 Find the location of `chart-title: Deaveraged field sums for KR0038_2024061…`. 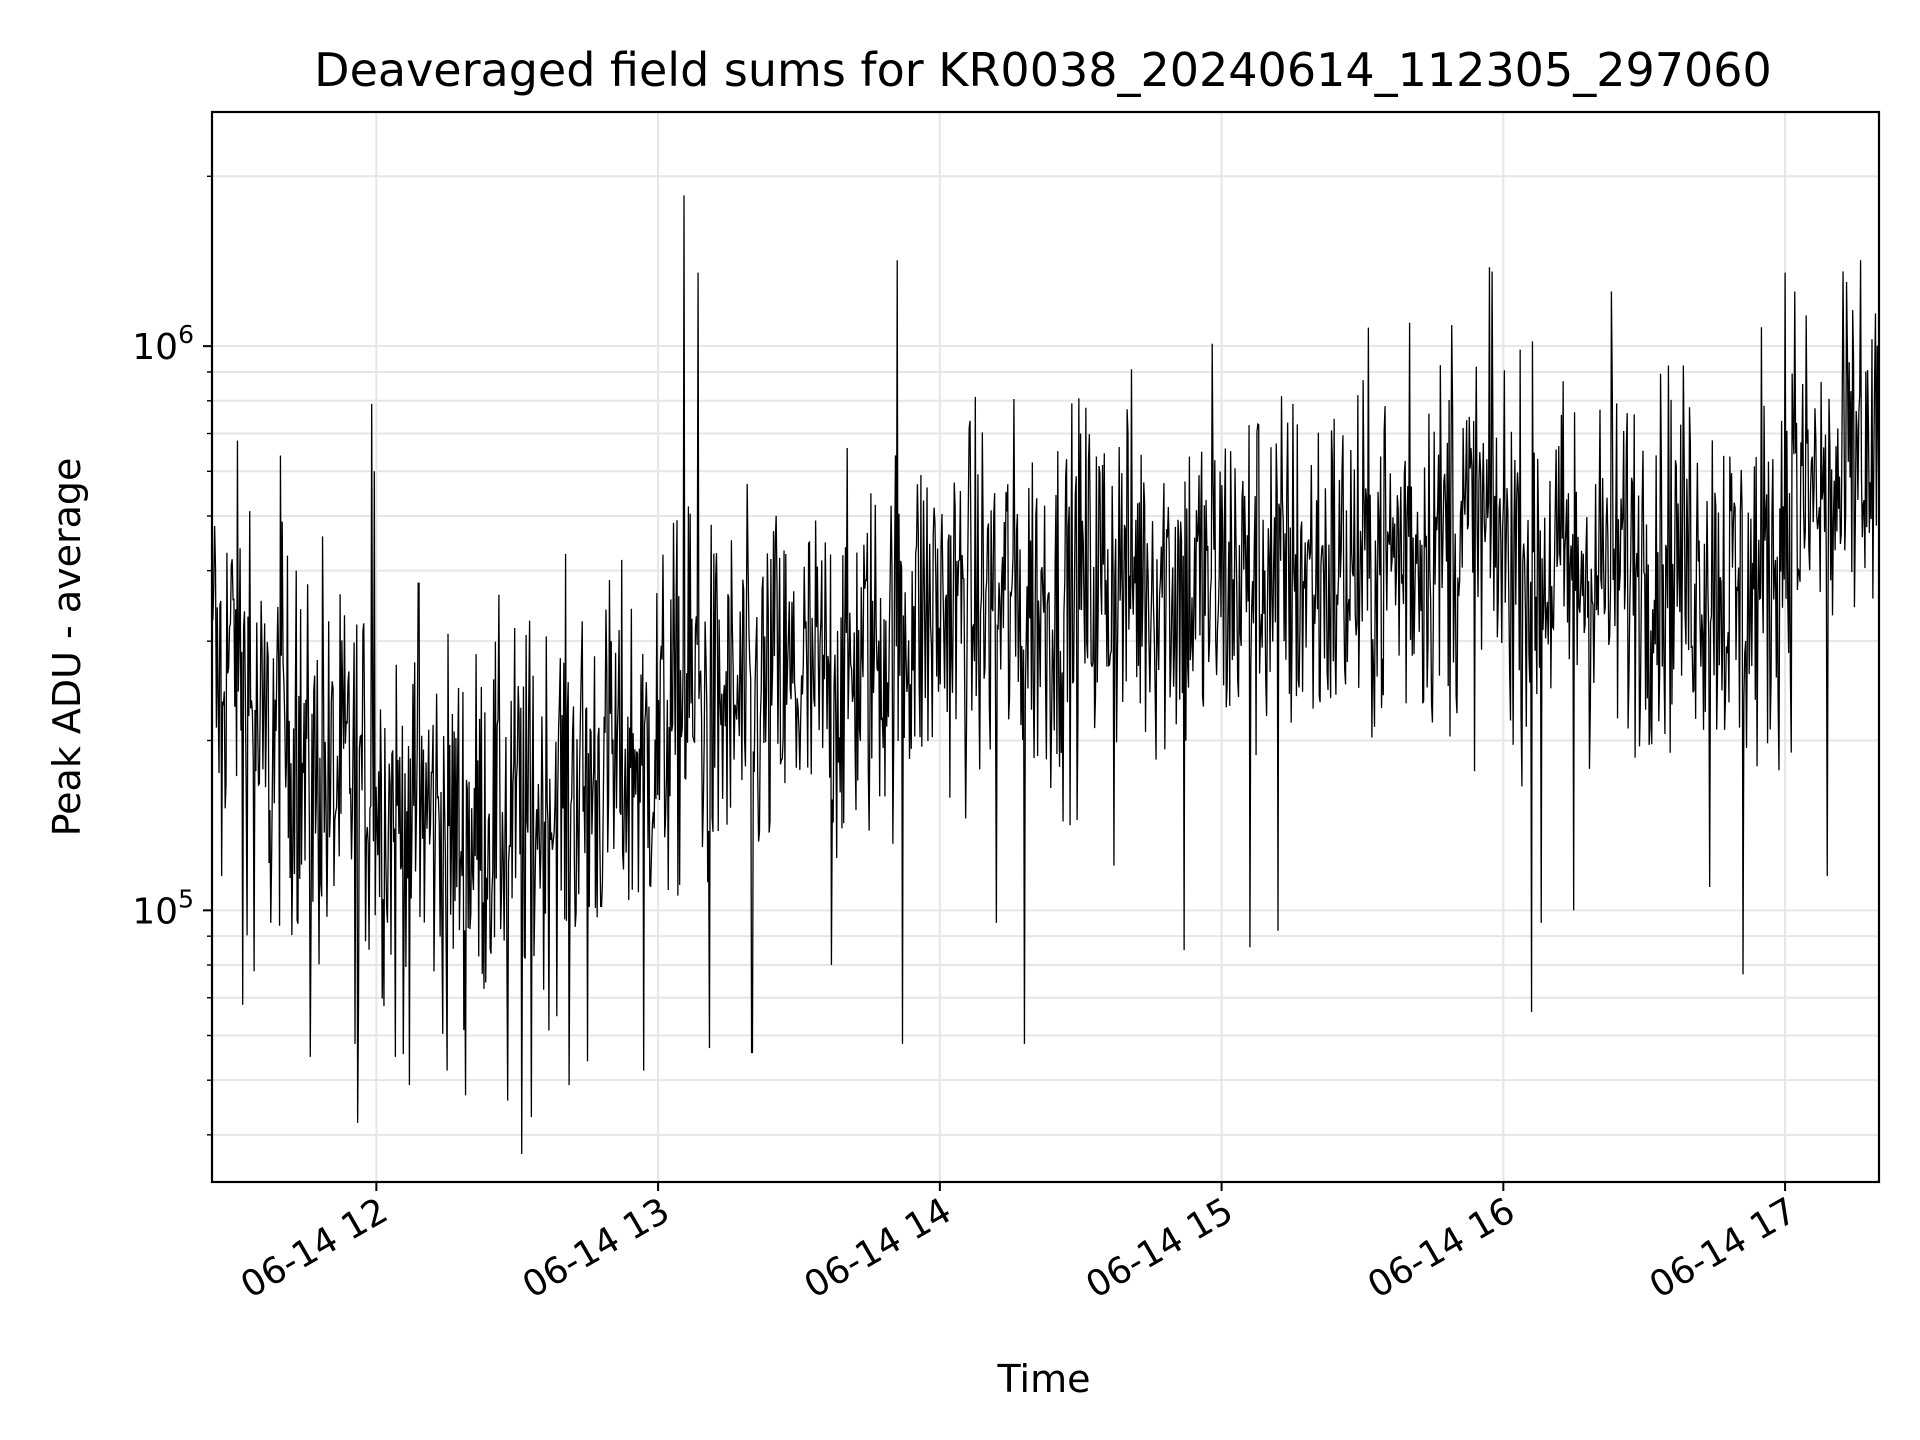

chart-title: Deaveraged field sums for KR0038_2024061… is located at coordinates (1043, 70).